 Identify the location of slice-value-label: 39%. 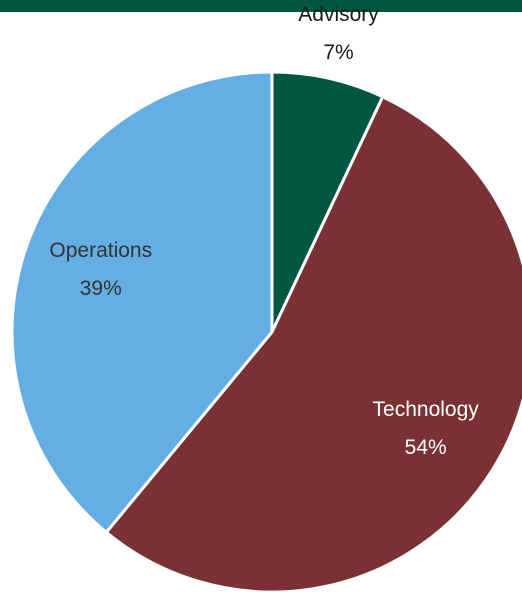
(101, 288).